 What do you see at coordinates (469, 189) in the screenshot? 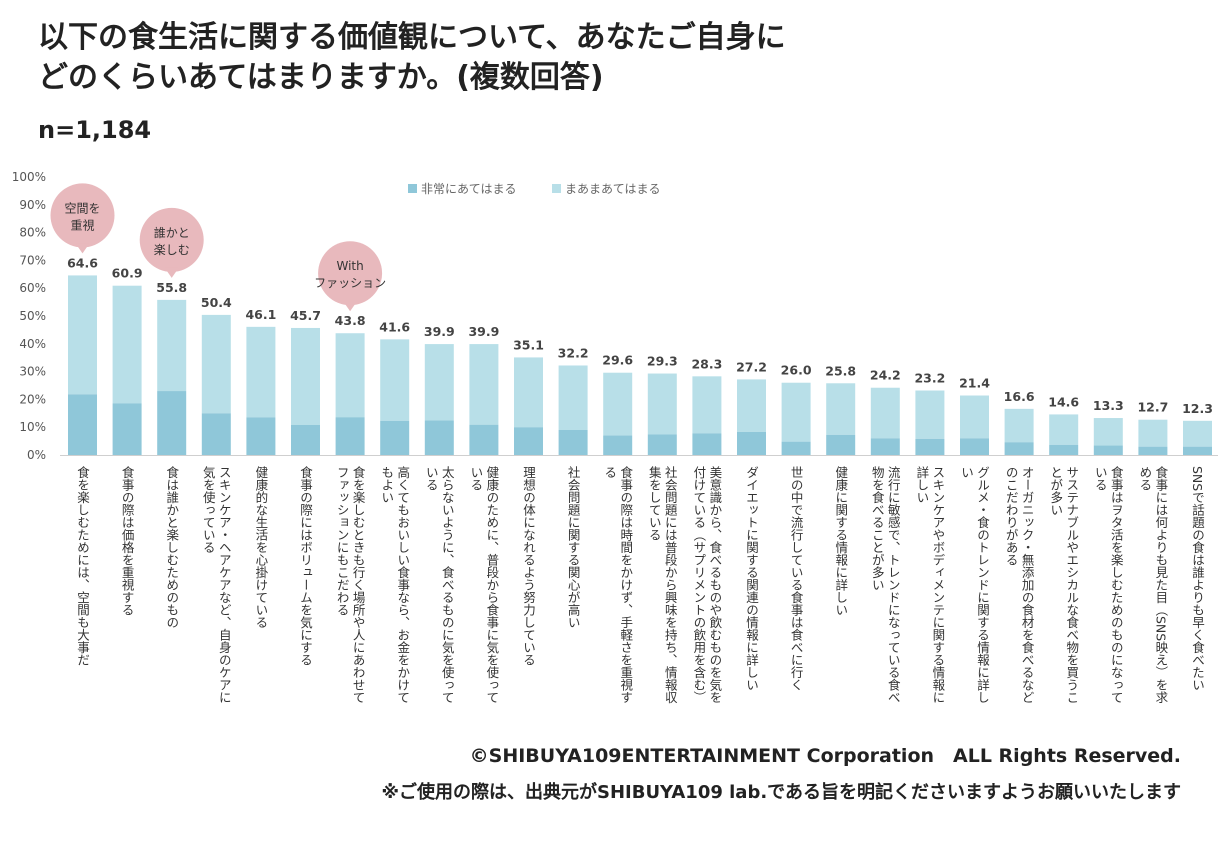
I see `legend-label-strong: 非常にあてはまる` at bounding box center [469, 189].